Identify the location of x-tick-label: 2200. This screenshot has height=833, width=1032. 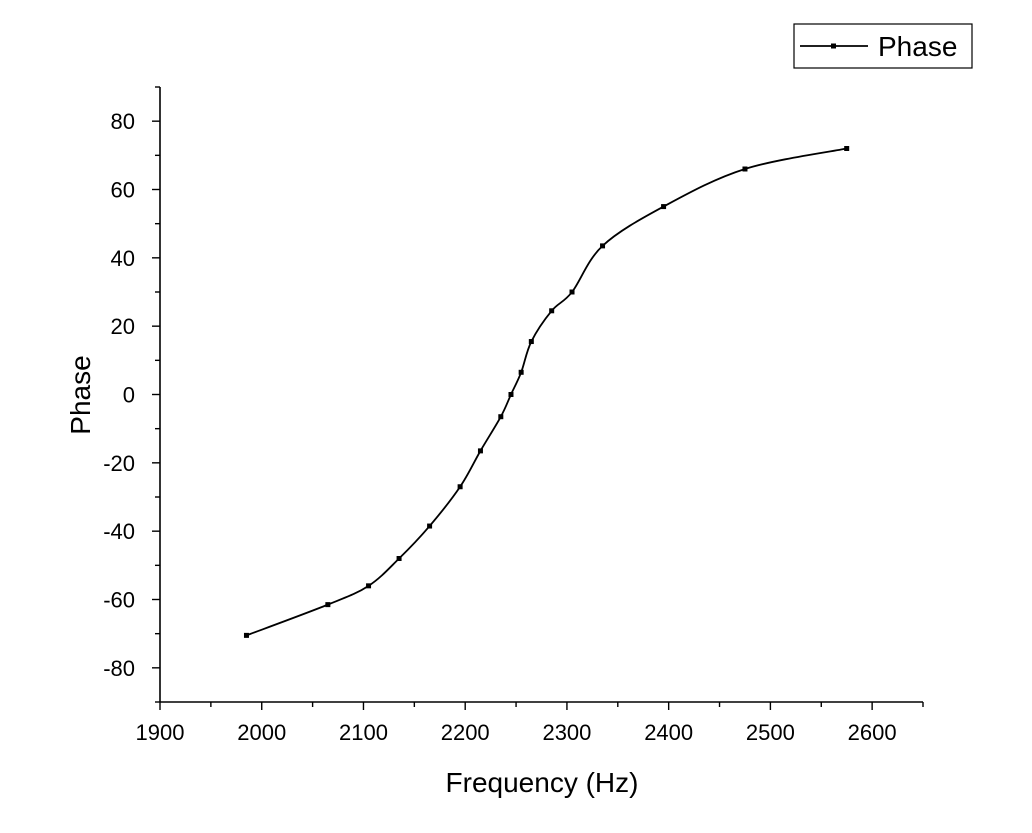
(465, 732).